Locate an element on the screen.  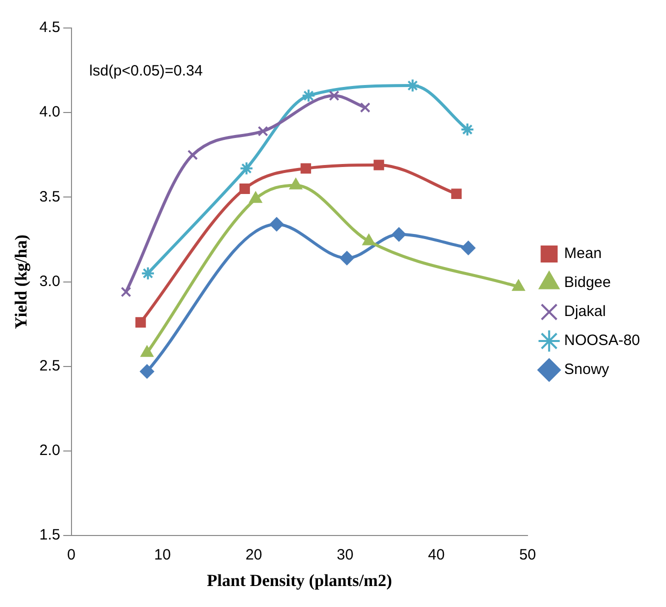
legend-label: Snowy is located at coordinates (587, 369).